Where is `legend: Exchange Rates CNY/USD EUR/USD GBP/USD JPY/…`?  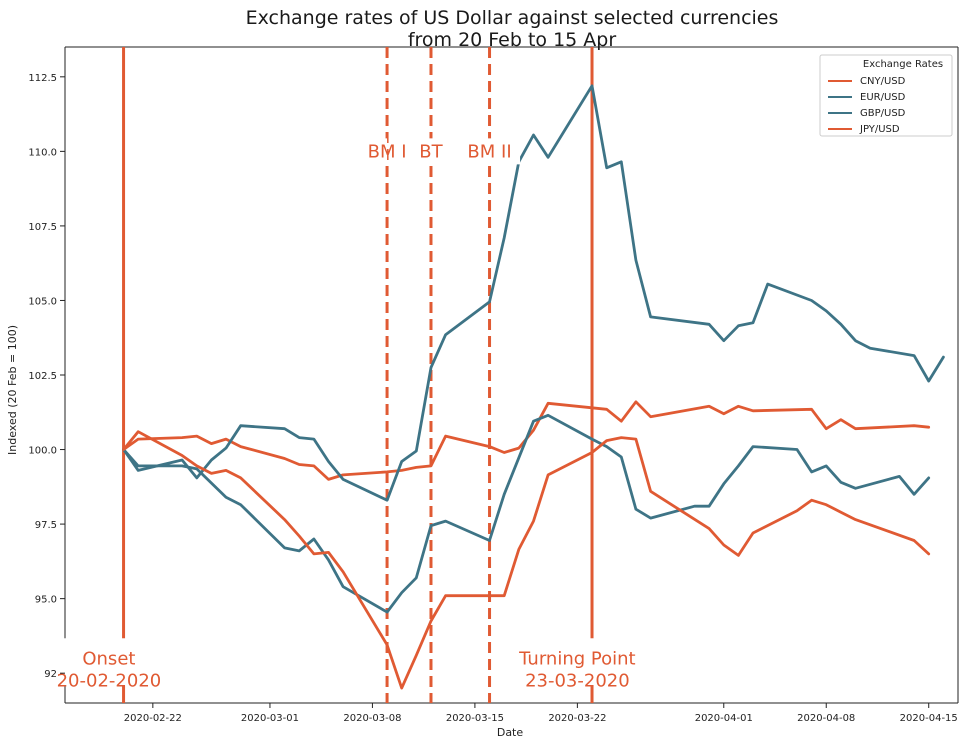
legend: Exchange Rates CNY/USD EUR/USD GBP/USD JPY/… is located at coordinates (886, 95).